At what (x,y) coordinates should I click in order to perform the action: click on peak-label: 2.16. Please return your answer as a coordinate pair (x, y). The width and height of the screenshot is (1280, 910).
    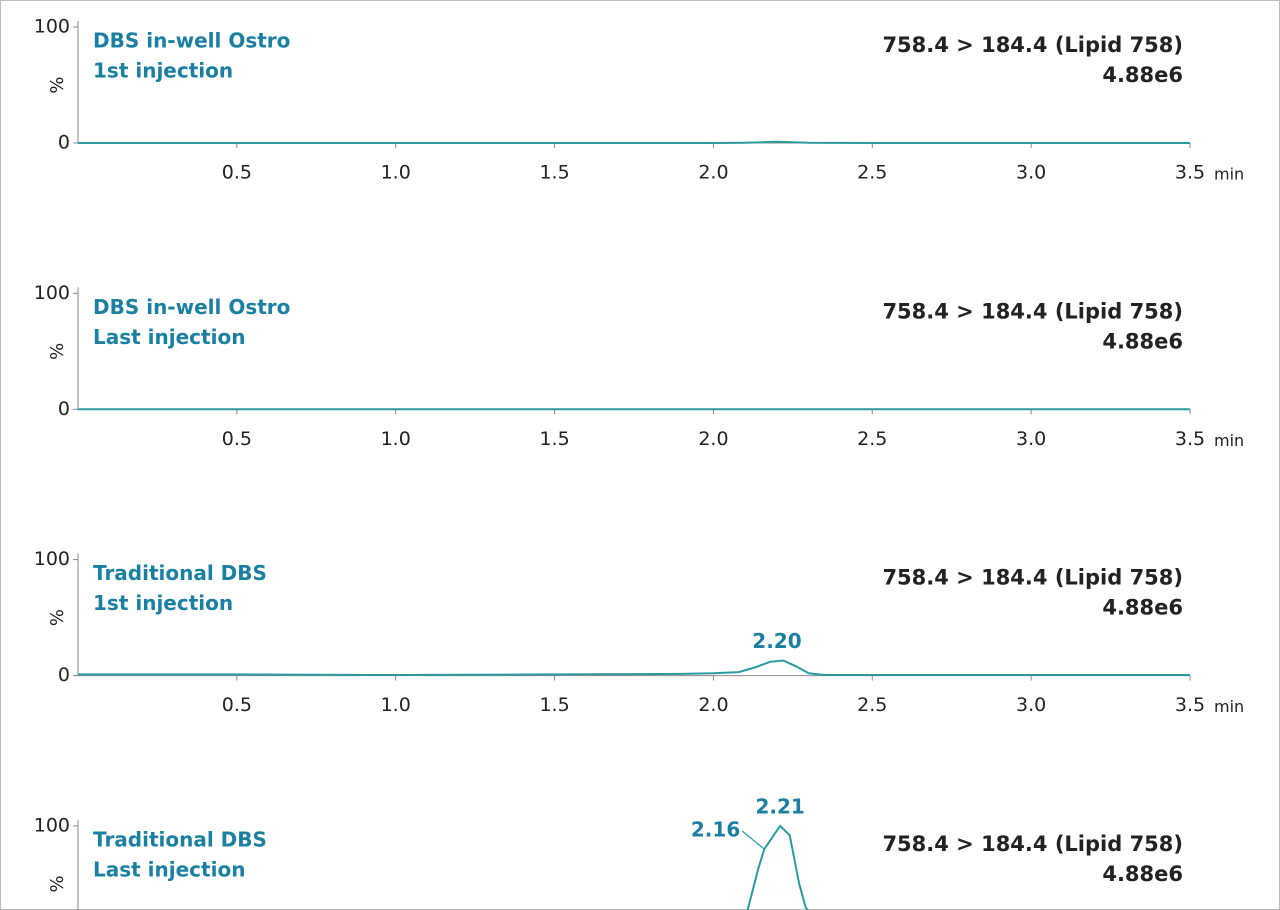
    Looking at the image, I should click on (715, 830).